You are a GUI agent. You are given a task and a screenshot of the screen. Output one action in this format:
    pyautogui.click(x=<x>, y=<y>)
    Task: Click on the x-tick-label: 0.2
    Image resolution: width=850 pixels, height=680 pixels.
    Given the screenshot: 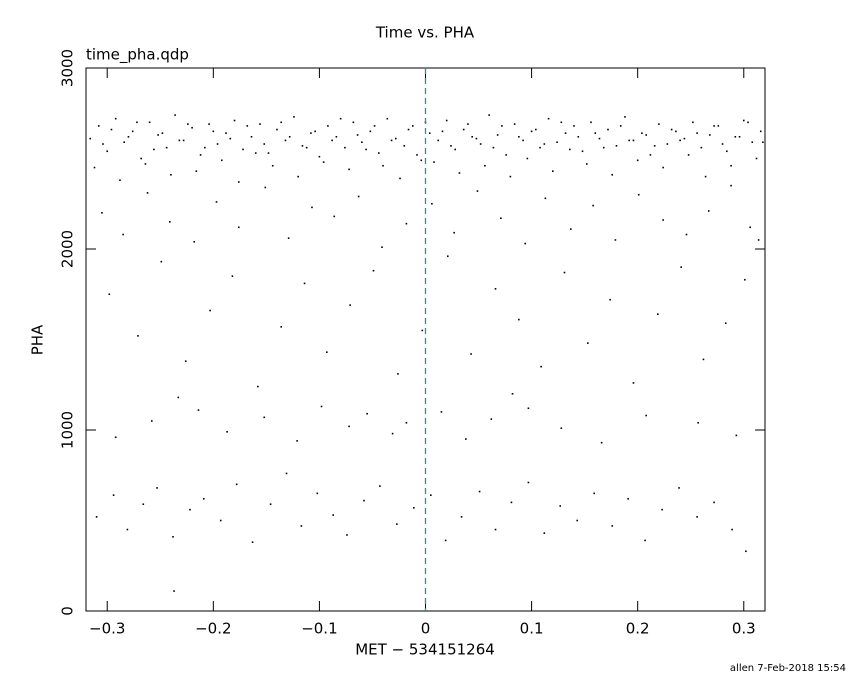 What is the action you would take?
    pyautogui.click(x=638, y=629)
    